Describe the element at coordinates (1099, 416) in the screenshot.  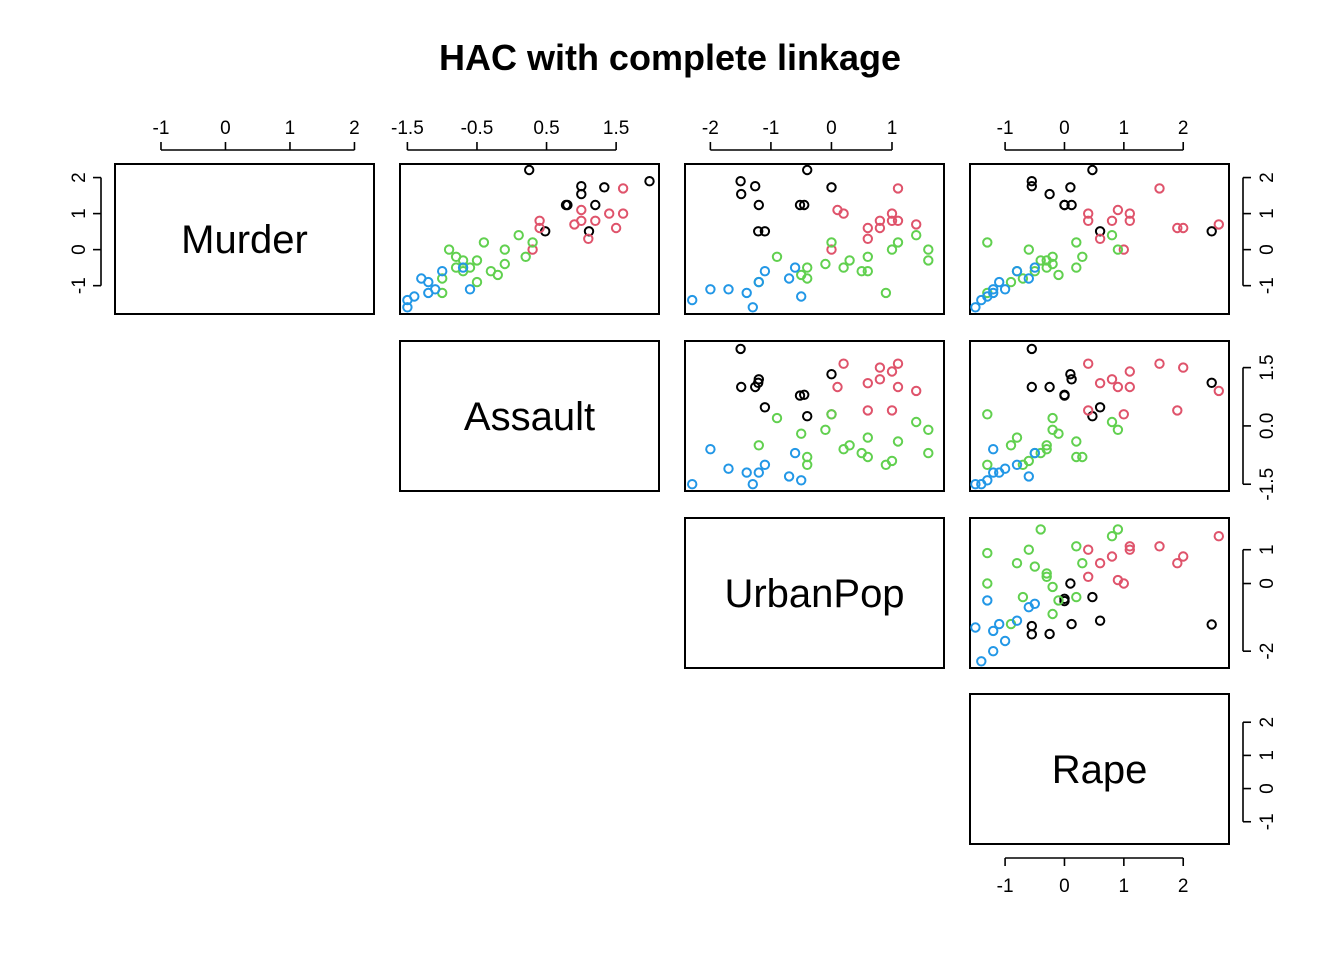
I see `panel-assault-rape` at that location.